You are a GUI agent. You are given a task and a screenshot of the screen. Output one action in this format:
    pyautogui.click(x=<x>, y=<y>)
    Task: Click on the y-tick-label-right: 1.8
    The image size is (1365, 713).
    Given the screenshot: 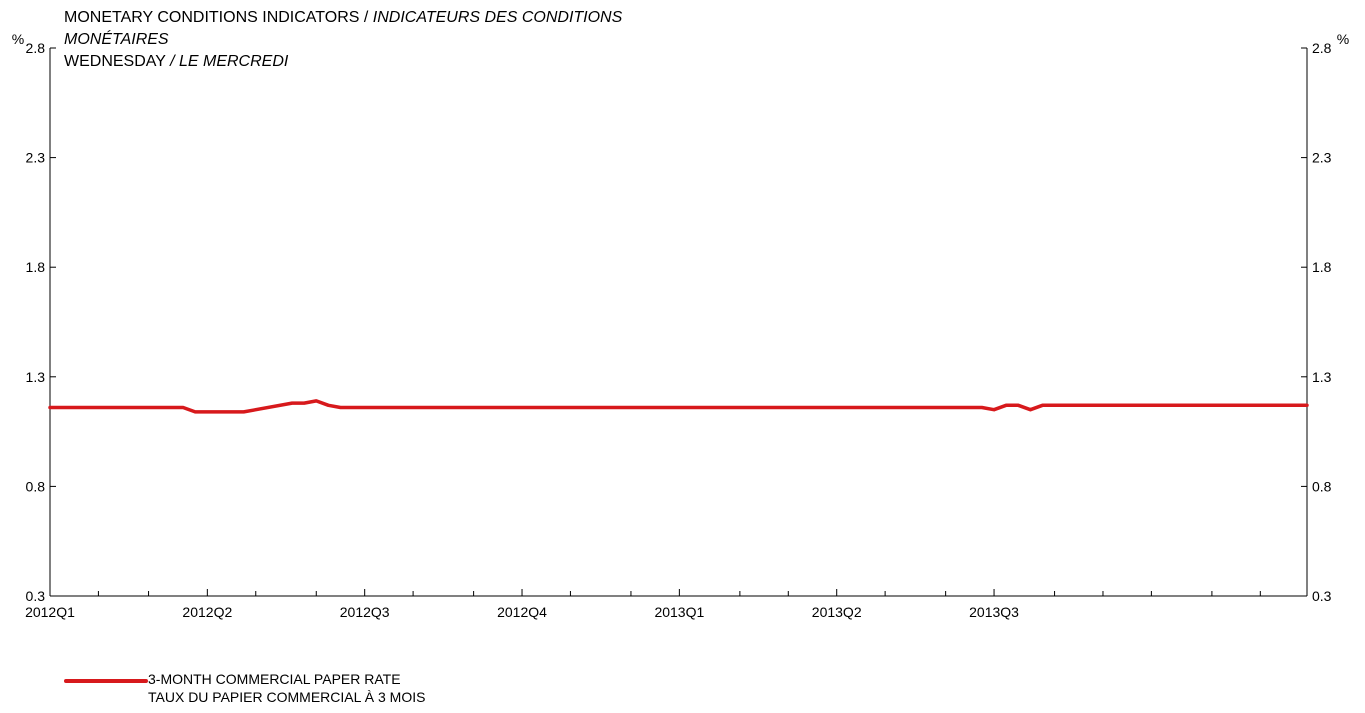 What is the action you would take?
    pyautogui.click(x=1322, y=267)
    